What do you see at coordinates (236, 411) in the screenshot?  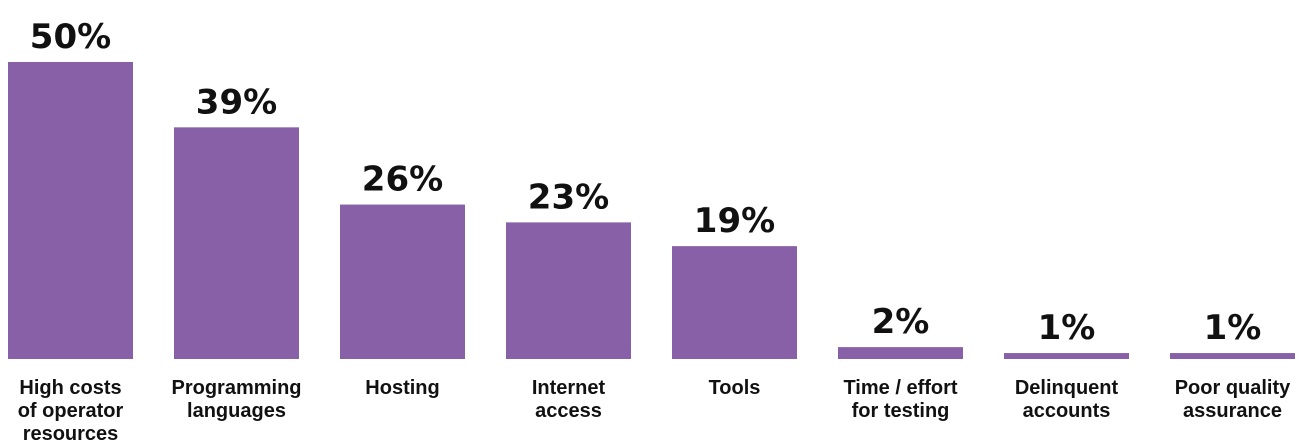 I see `category-label-line: languages` at bounding box center [236, 411].